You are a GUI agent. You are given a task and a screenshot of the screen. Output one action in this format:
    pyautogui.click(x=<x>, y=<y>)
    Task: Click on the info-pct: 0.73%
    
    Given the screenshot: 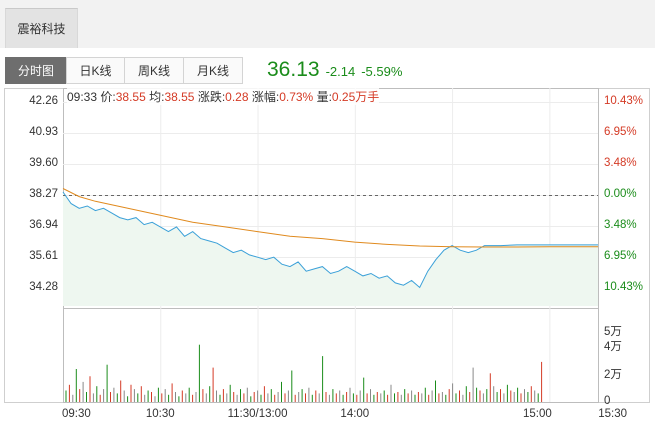 What is the action you would take?
    pyautogui.click(x=296, y=97)
    